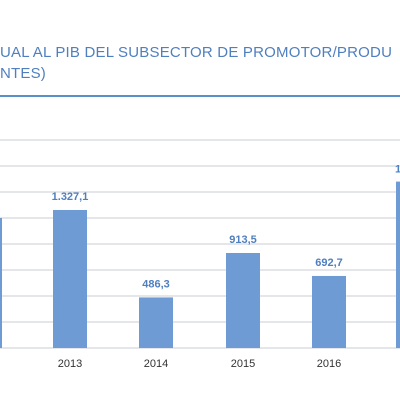 Image resolution: width=400 pixels, height=419 pixels. Describe the element at coordinates (329, 364) in the screenshot. I see `x-tick-label: 2016` at that location.